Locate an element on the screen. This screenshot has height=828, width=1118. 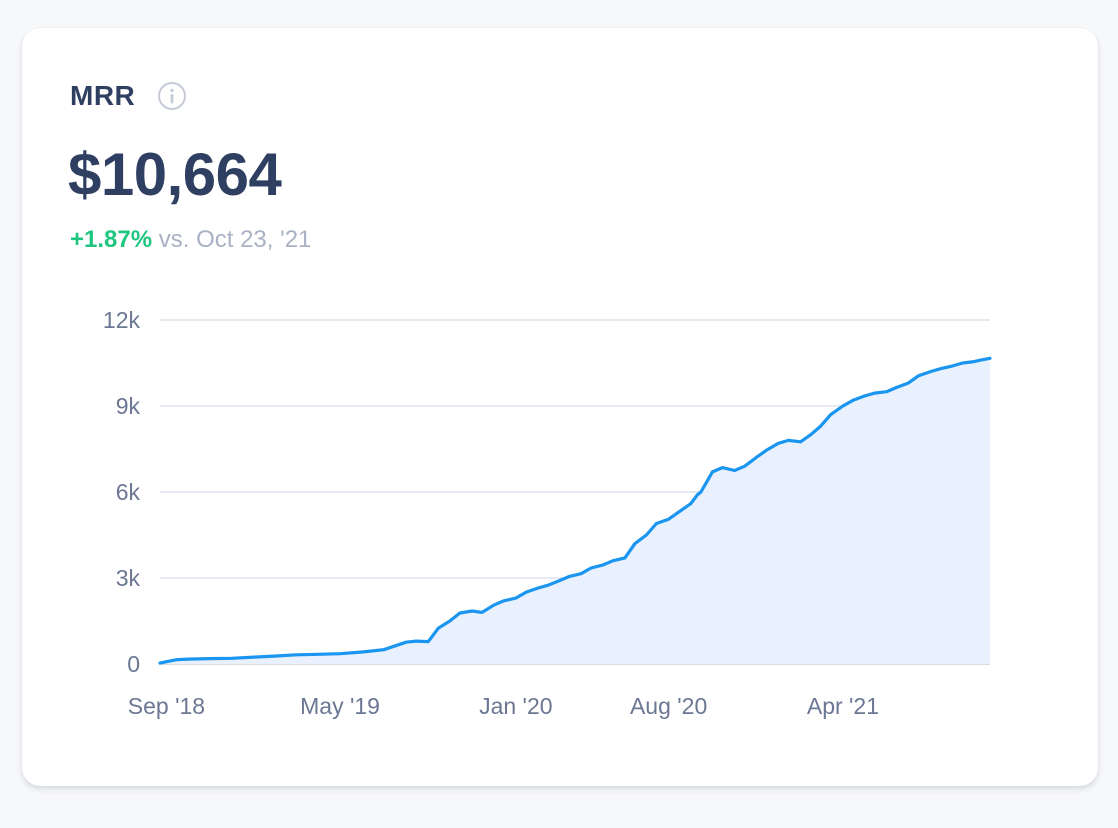
y-tick-label: 12k is located at coordinates (122, 320).